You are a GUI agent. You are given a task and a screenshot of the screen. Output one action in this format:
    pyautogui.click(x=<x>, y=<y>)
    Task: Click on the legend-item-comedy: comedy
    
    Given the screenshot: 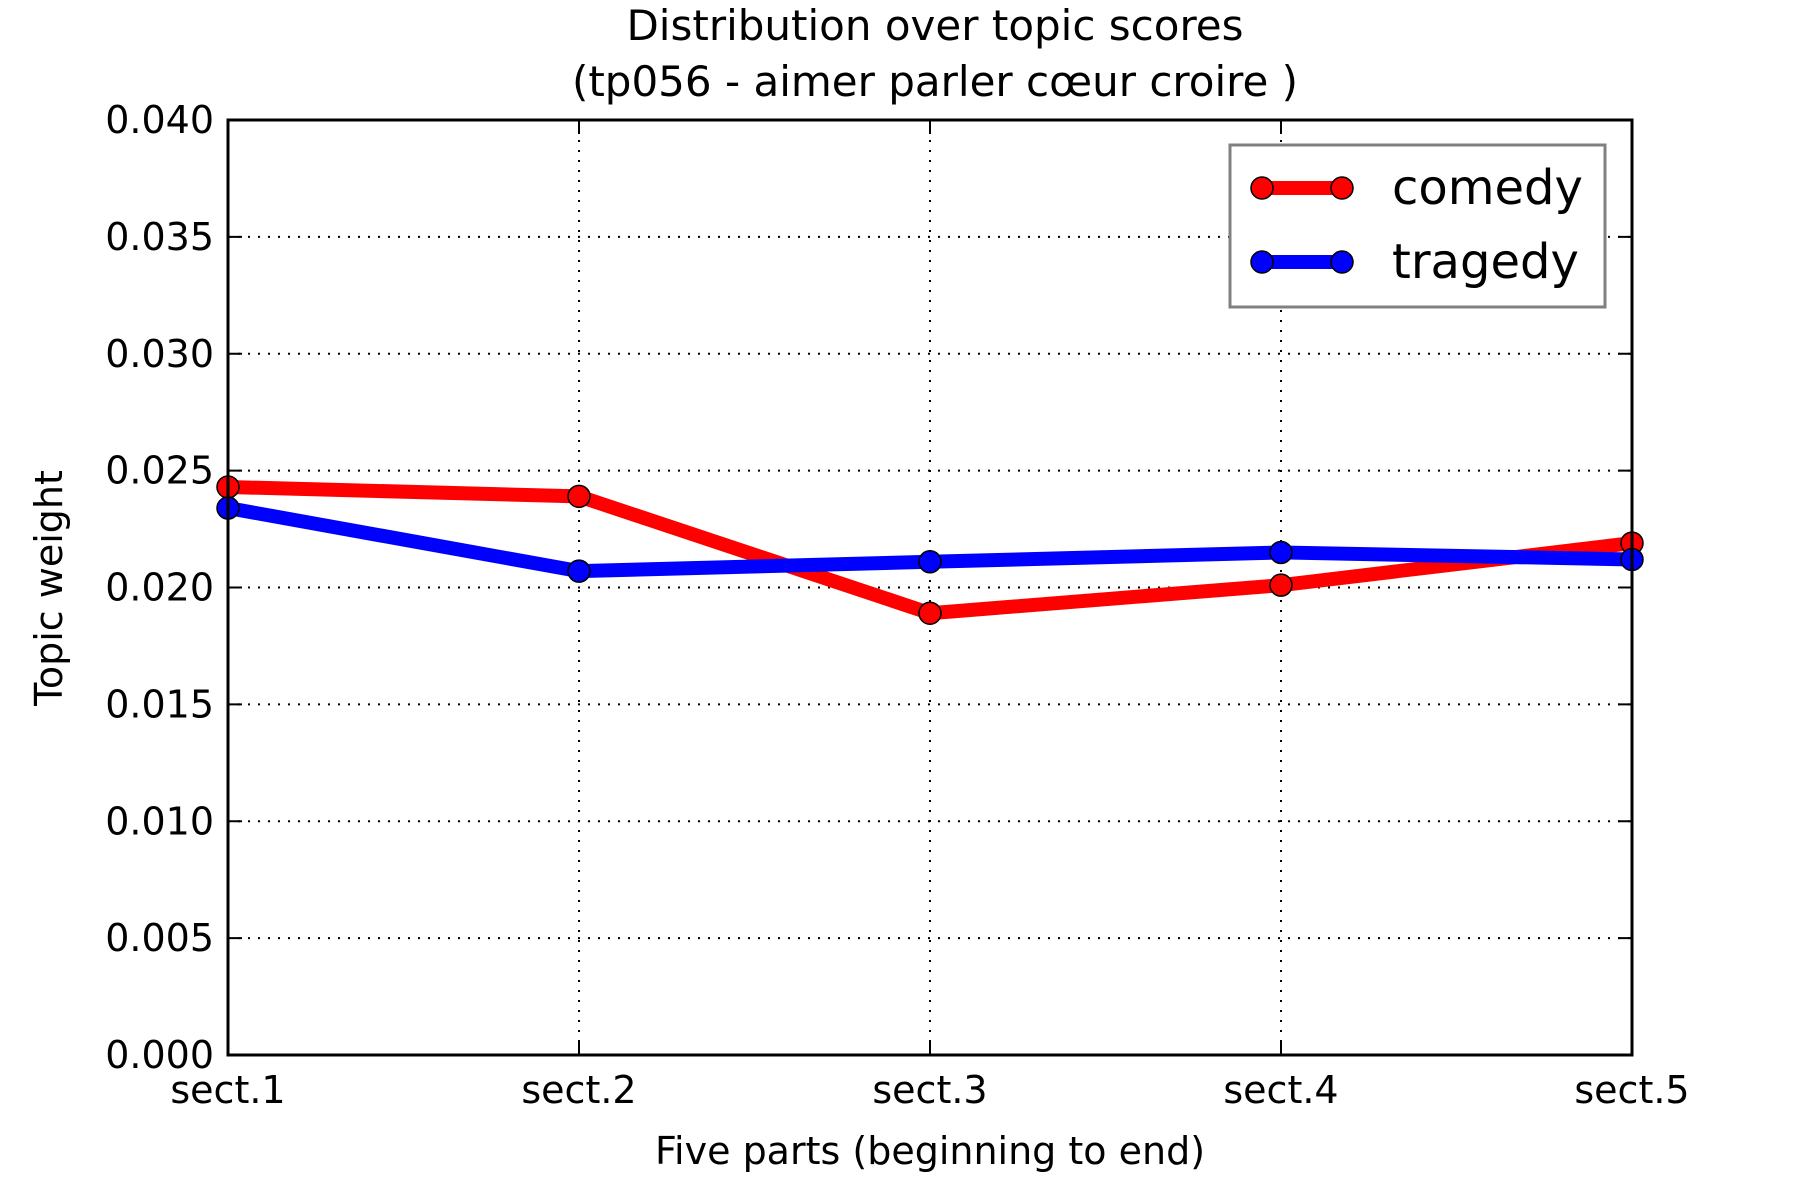 What is the action you would take?
    pyautogui.click(x=1416, y=188)
    